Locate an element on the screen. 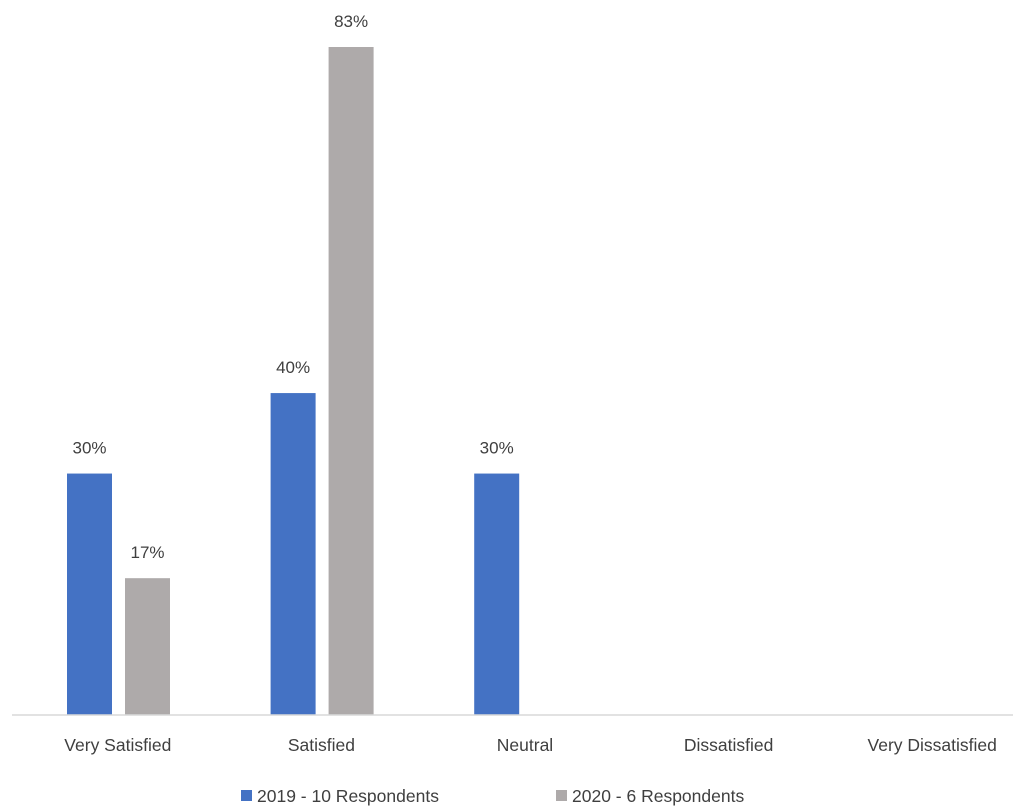 The height and width of the screenshot is (809, 1013). legend-label-series-1: 2019 - 10 Respondents is located at coordinates (348, 796).